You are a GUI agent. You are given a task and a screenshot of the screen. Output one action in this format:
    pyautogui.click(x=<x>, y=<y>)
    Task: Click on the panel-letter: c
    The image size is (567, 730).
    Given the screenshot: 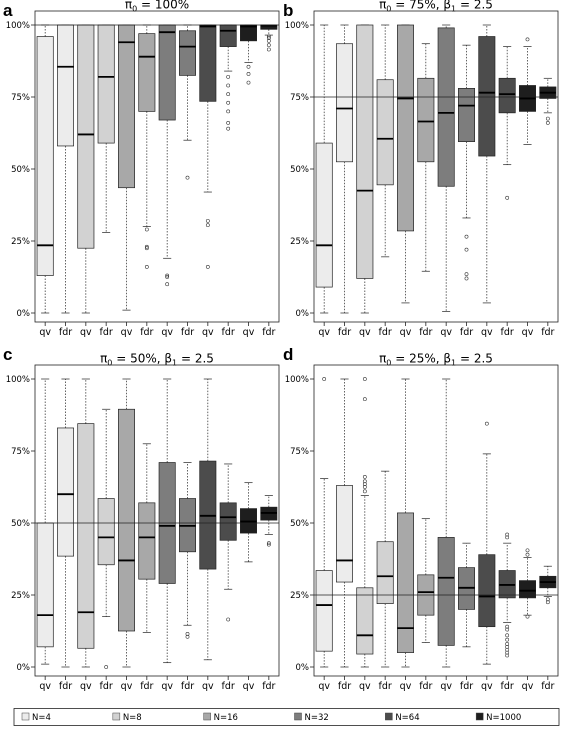 What is the action you would take?
    pyautogui.click(x=7, y=354)
    